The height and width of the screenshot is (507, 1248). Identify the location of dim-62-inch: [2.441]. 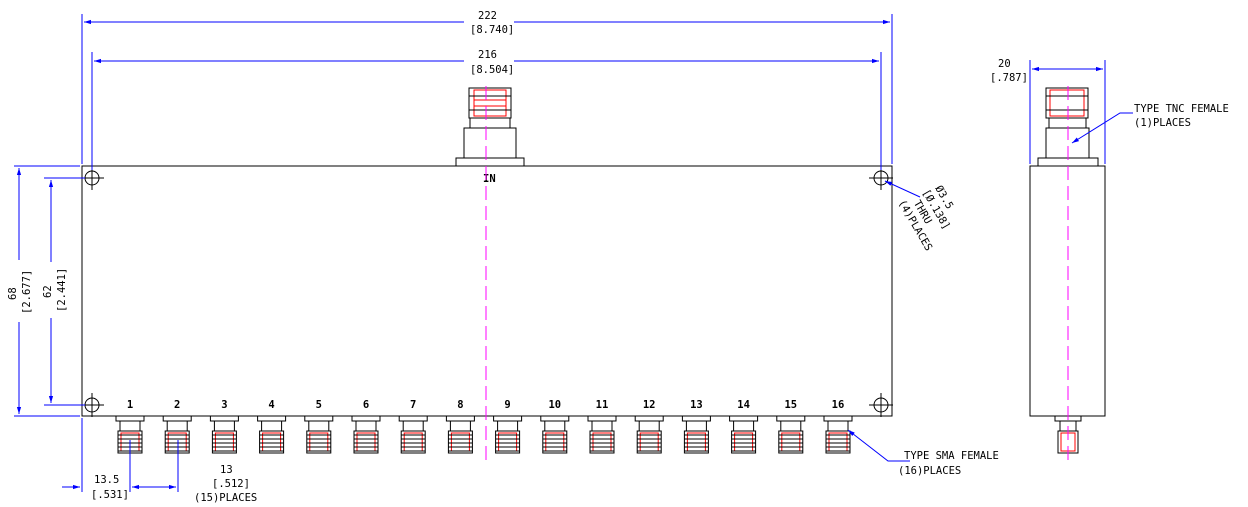
(62, 290).